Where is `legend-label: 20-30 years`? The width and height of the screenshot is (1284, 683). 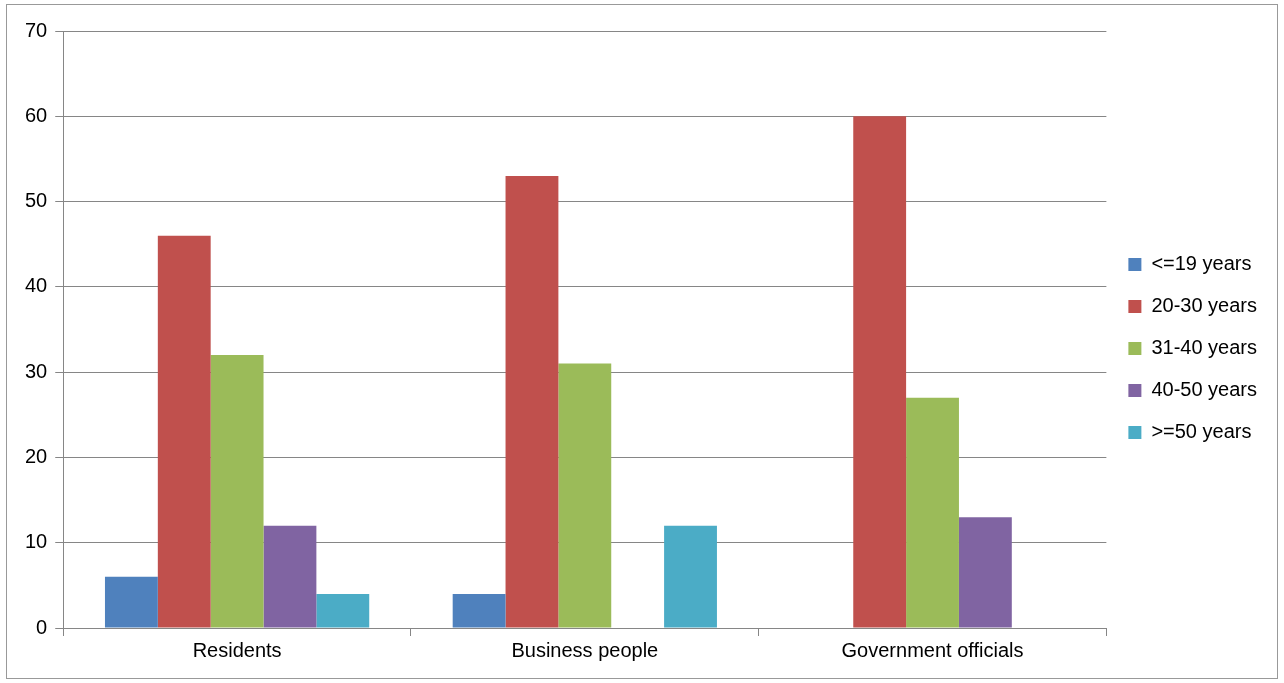 legend-label: 20-30 years is located at coordinates (1204, 305).